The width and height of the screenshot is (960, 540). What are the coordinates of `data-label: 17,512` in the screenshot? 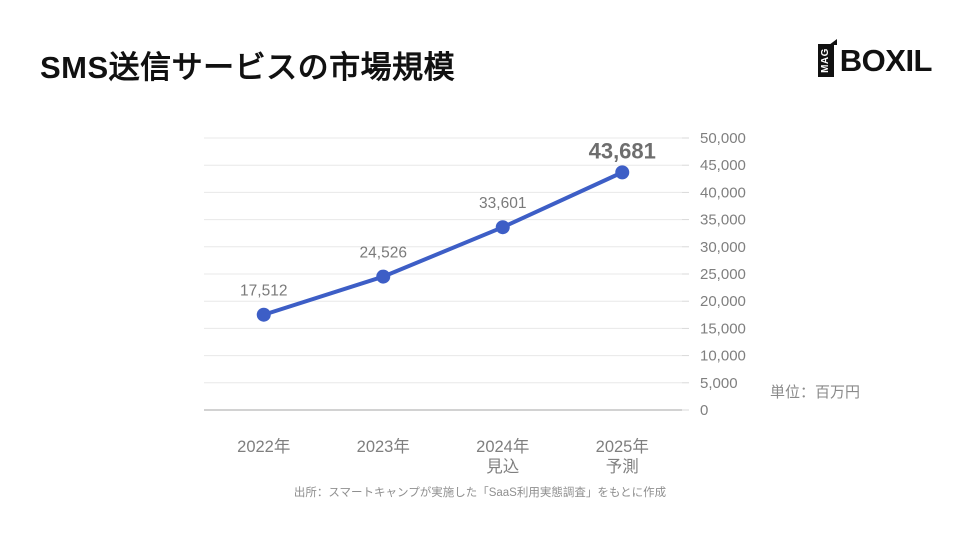 It's located at (263, 291).